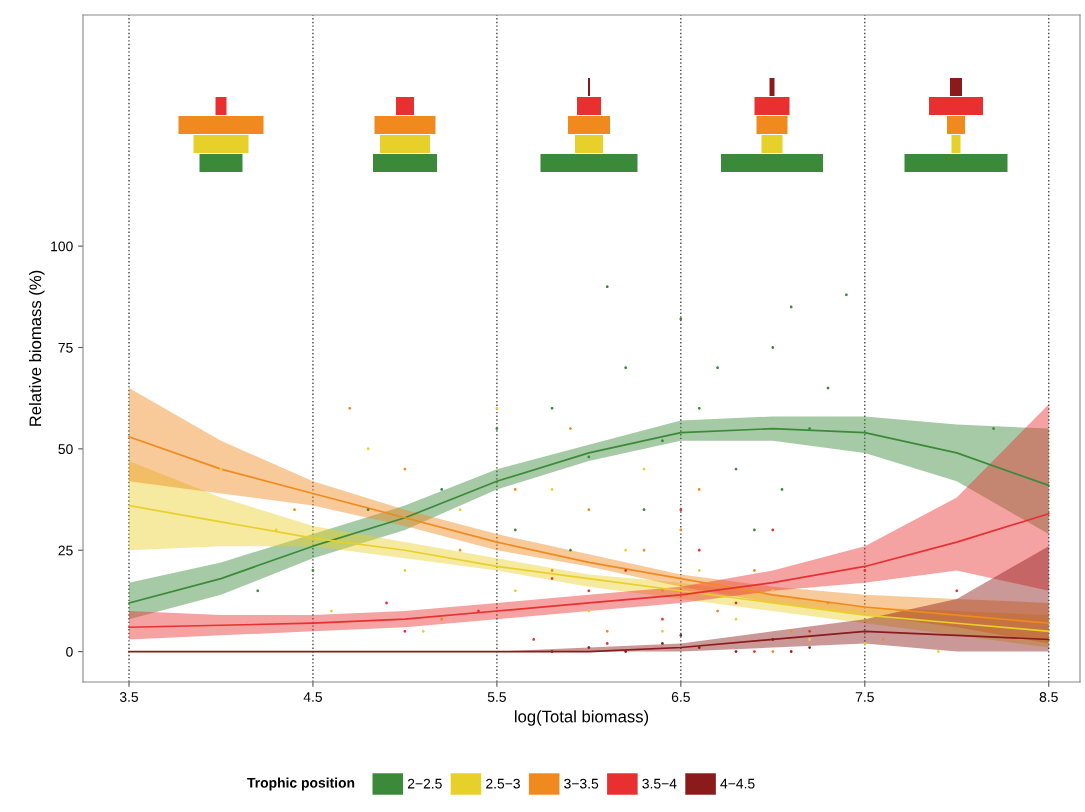 The height and width of the screenshot is (812, 1085). What do you see at coordinates (496, 697) in the screenshot?
I see `x-tick-label: 5.5` at bounding box center [496, 697].